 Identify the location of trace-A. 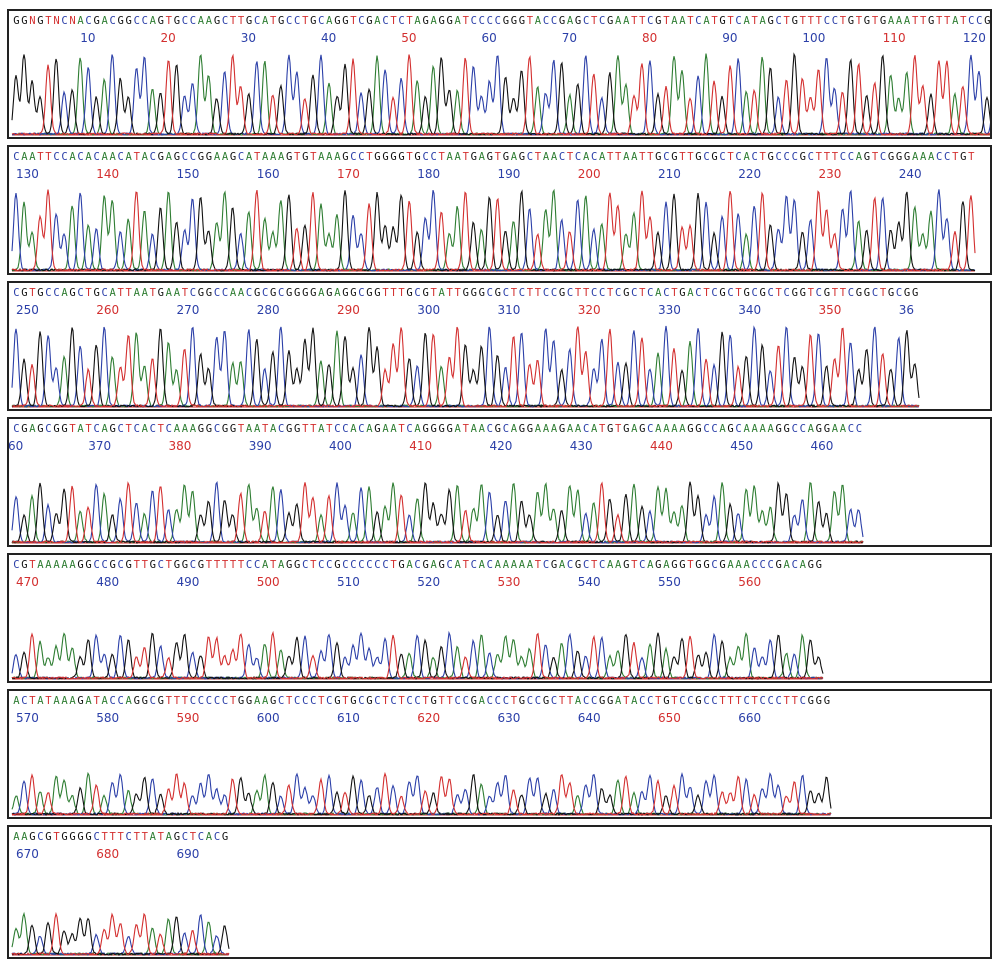
(417, 656).